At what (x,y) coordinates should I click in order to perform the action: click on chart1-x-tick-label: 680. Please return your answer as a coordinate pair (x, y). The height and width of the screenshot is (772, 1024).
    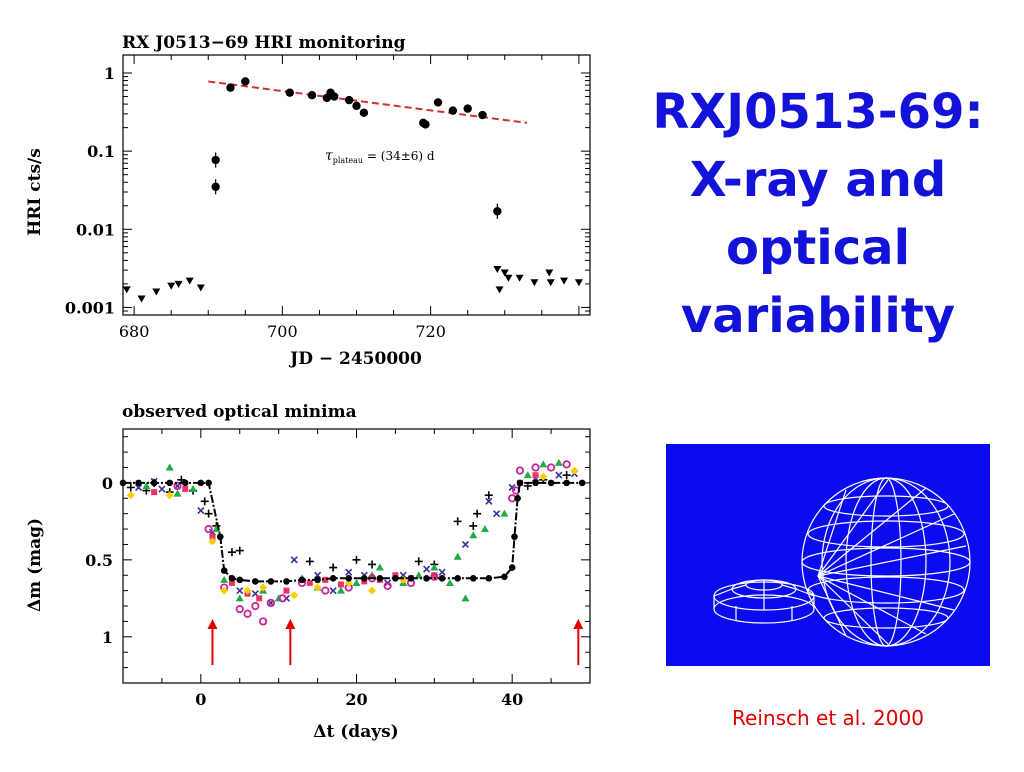
    Looking at the image, I should click on (134, 331).